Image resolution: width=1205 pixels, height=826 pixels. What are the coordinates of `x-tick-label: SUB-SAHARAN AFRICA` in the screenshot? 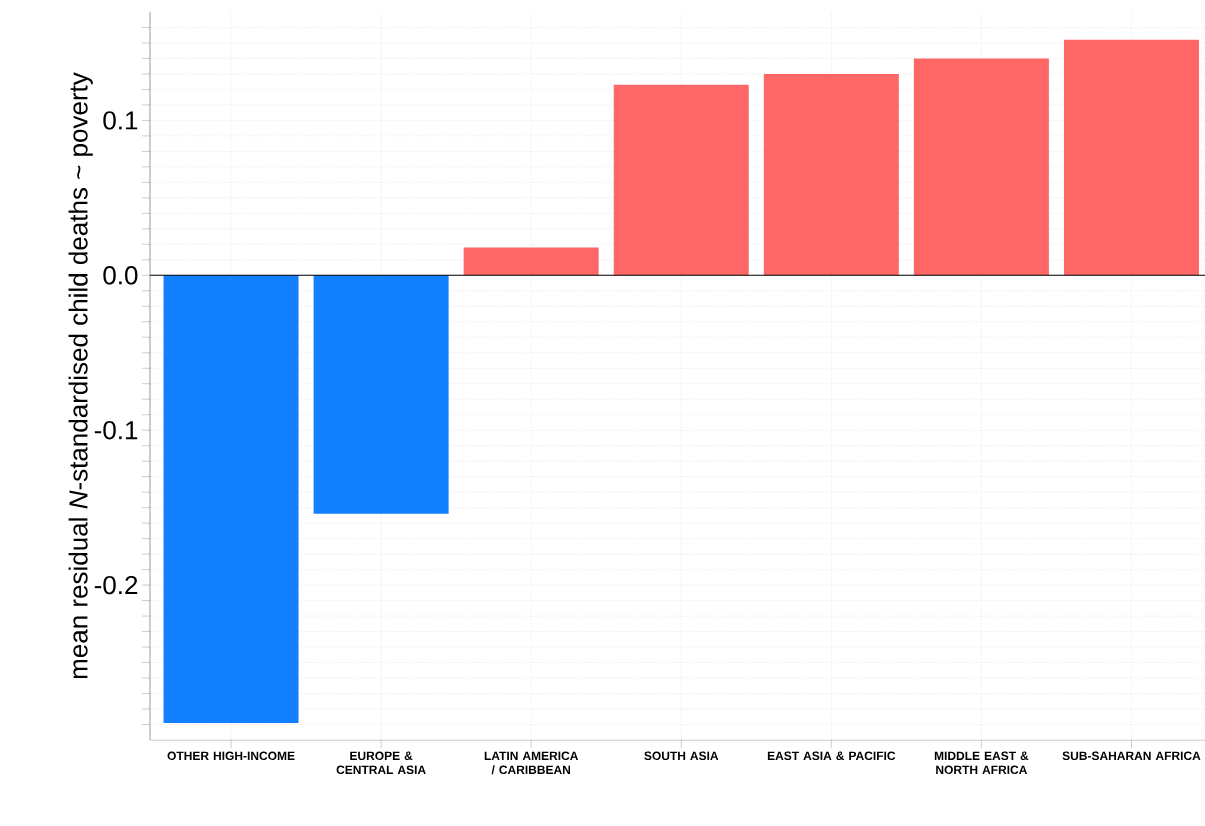 It's located at (1131, 756).